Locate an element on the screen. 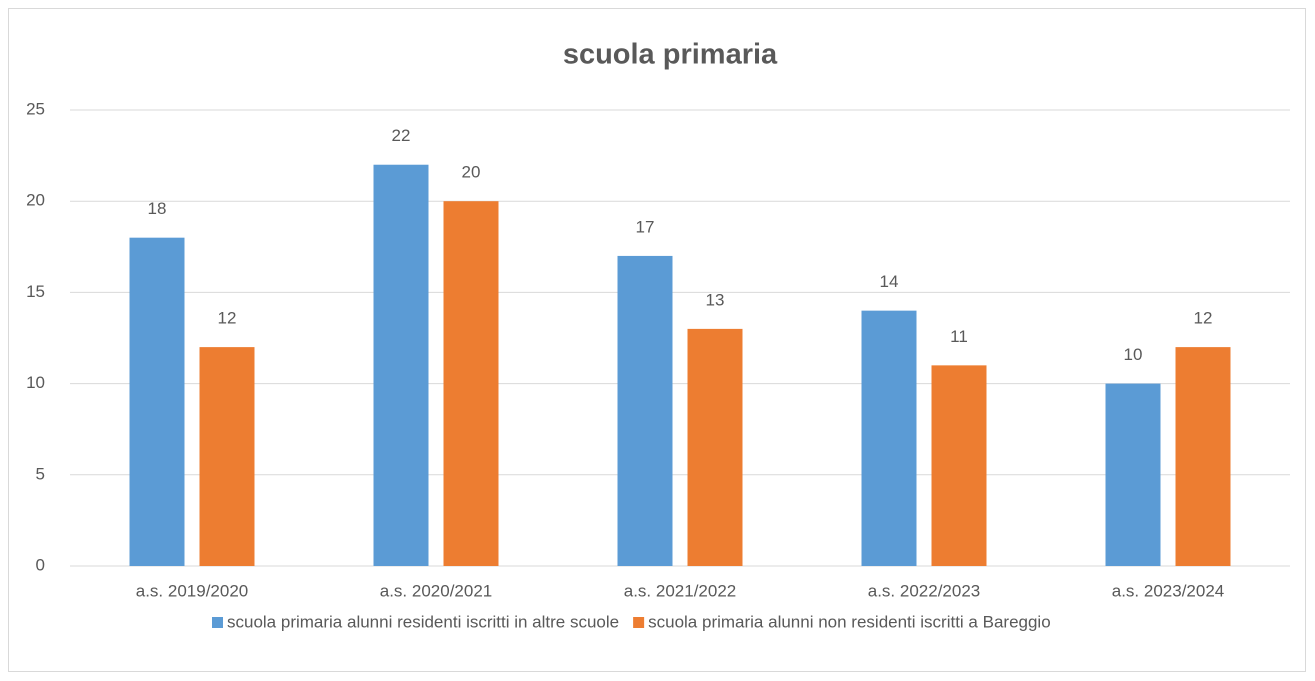 This screenshot has width=1315, height=681. data-label: 17 is located at coordinates (645, 226).